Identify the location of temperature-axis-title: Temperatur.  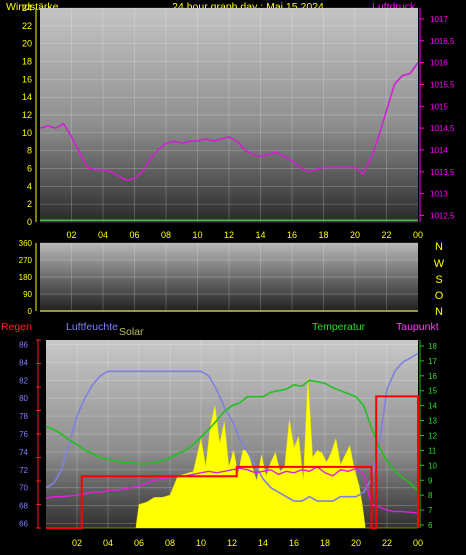
(339, 327).